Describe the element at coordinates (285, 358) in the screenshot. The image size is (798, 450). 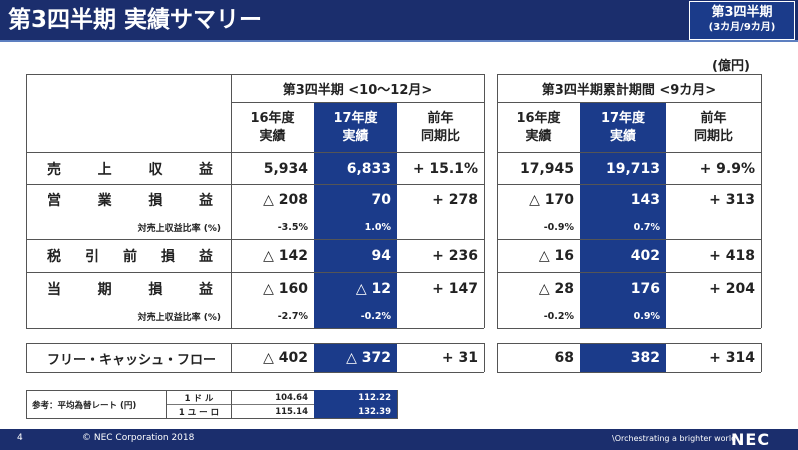
I see `fcf-q3-fy16: △ 402` at that location.